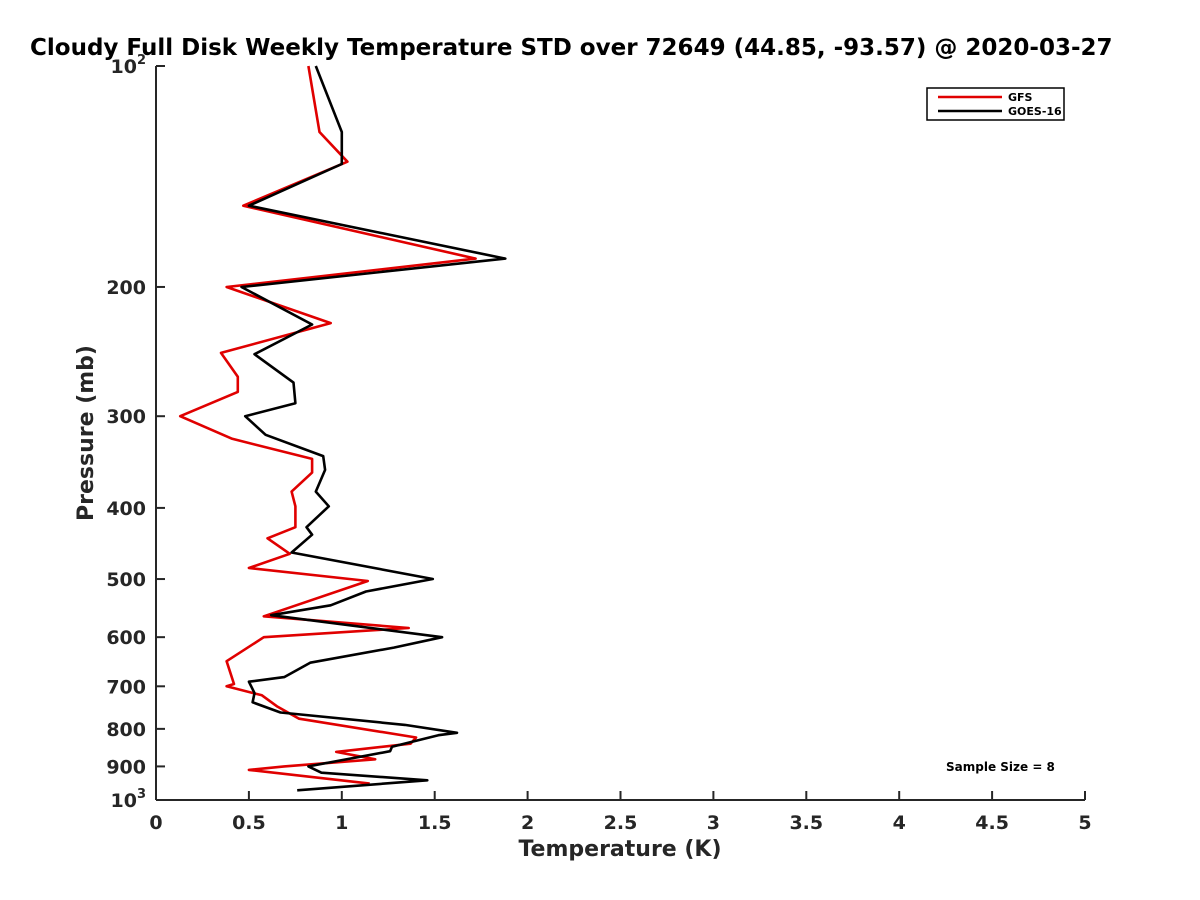 The width and height of the screenshot is (1200, 900). What do you see at coordinates (129, 65) in the screenshot?
I see `y-tick-label: 10²` at bounding box center [129, 65].